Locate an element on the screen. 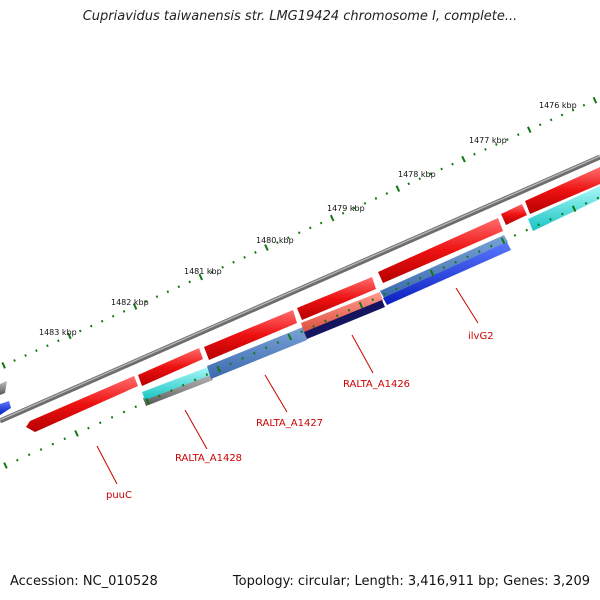 The width and height of the screenshot is (600, 600). cyan-feature-right-edge is located at coordinates (564, 208).